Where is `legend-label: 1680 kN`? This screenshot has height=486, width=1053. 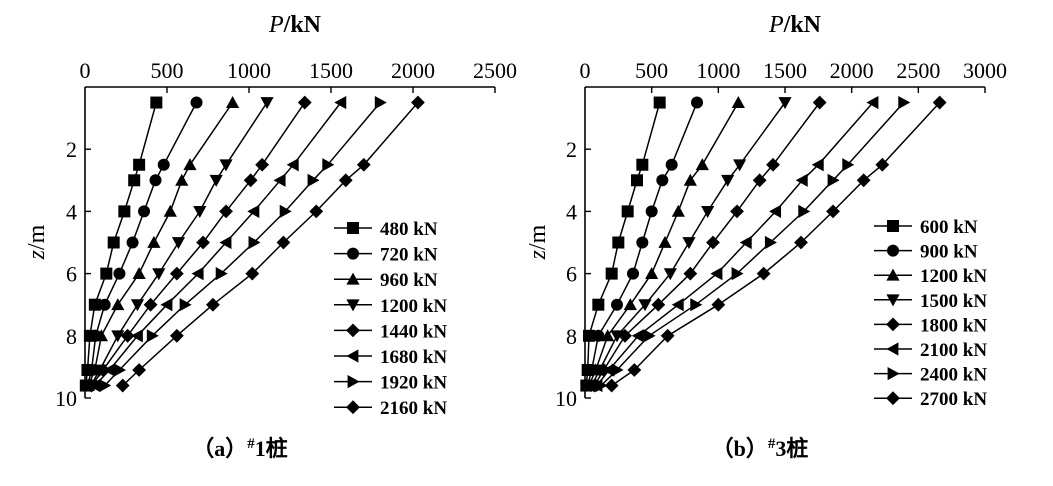
legend-label: 1680 kN is located at coordinates (413, 357).